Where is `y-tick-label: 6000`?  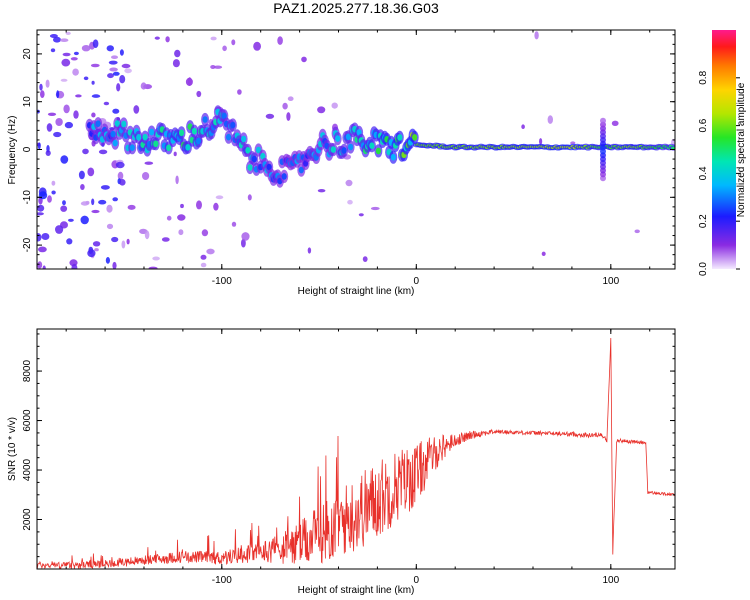 y-tick-label: 6000 is located at coordinates (27, 420).